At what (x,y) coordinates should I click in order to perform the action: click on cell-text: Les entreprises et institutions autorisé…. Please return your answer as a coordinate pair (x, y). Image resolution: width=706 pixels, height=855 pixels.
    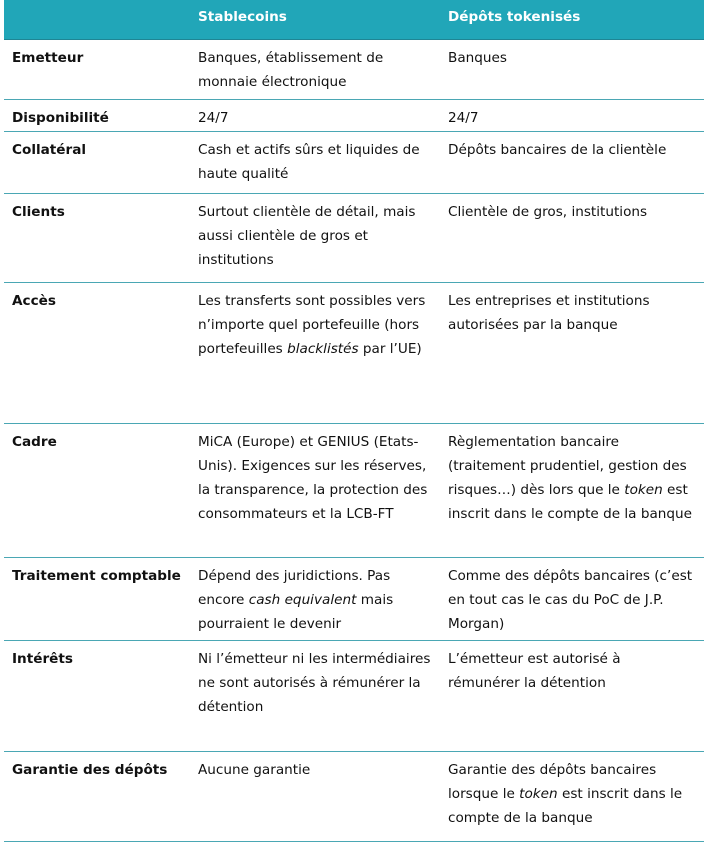
    Looking at the image, I should click on (549, 313).